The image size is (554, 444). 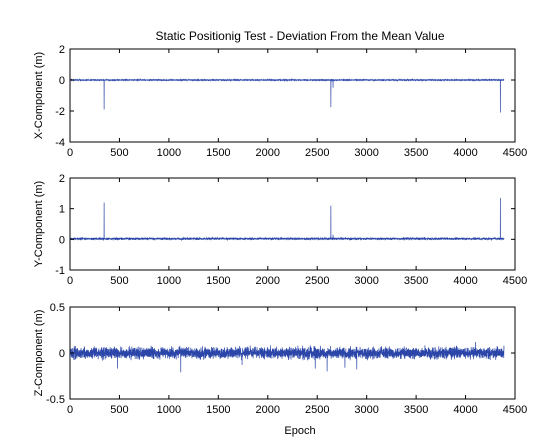 I want to click on y-tick-label: -4, so click(x=60, y=143).